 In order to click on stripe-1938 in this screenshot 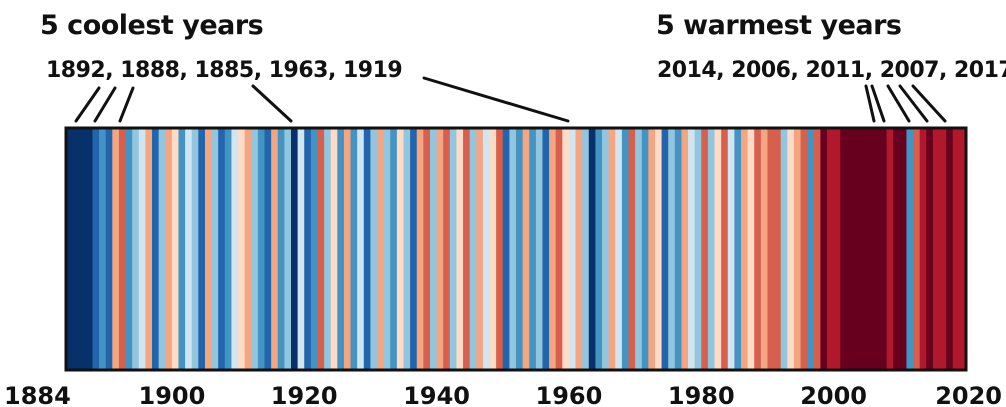, I will do `click(427, 249)`.